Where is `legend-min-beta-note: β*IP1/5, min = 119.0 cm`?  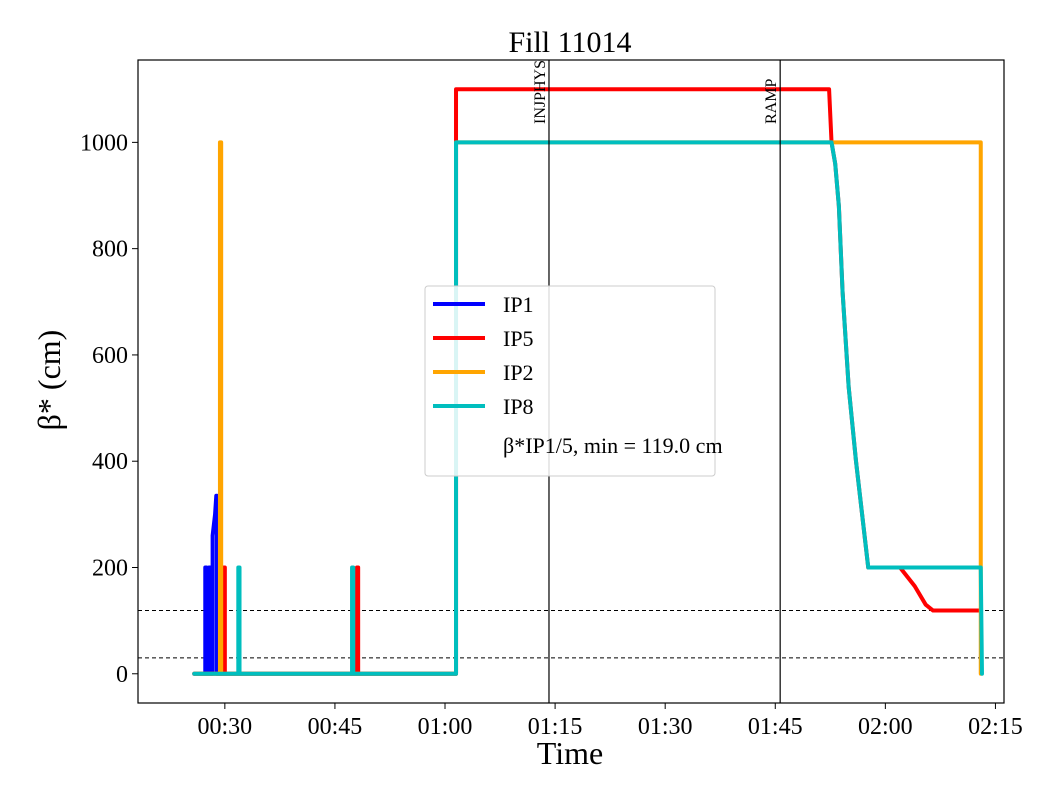 legend-min-beta-note: β*IP1/5, min = 119.0 cm is located at coordinates (613, 445).